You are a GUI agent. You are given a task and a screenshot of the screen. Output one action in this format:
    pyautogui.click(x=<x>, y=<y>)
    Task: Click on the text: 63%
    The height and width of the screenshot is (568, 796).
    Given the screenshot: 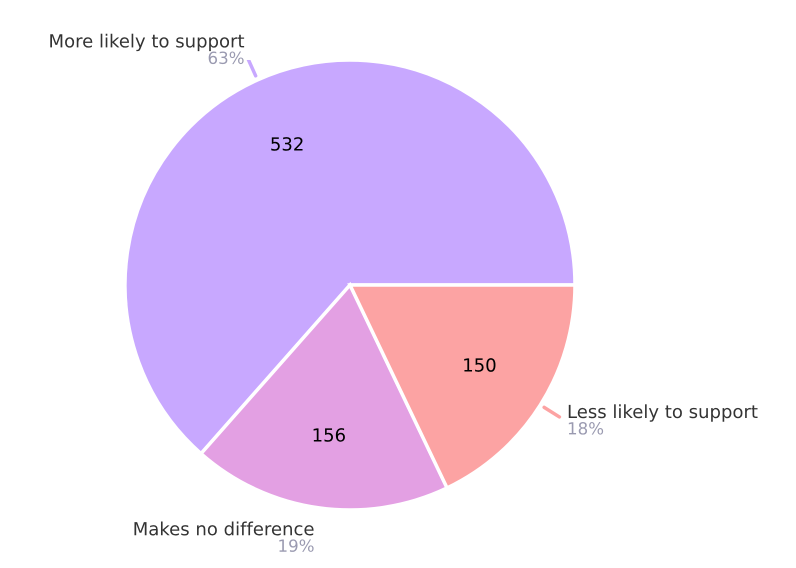 What is the action you would take?
    pyautogui.click(x=226, y=57)
    